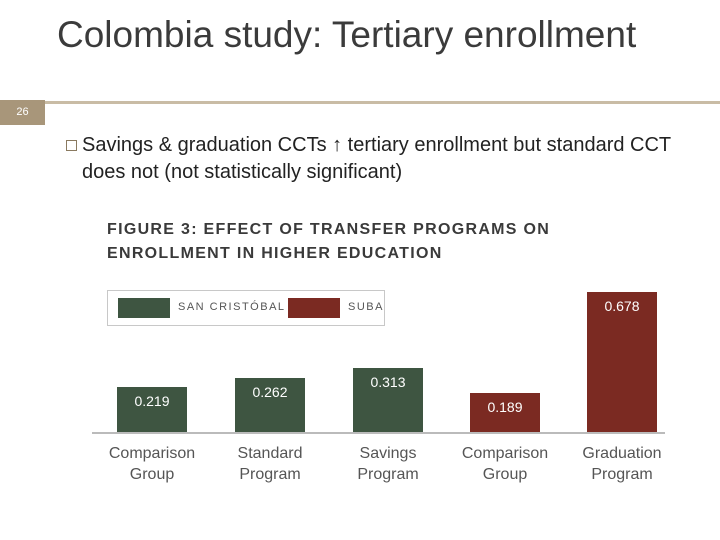 The height and width of the screenshot is (540, 720). What do you see at coordinates (366, 307) in the screenshot?
I see `legend-text: SUBA` at bounding box center [366, 307].